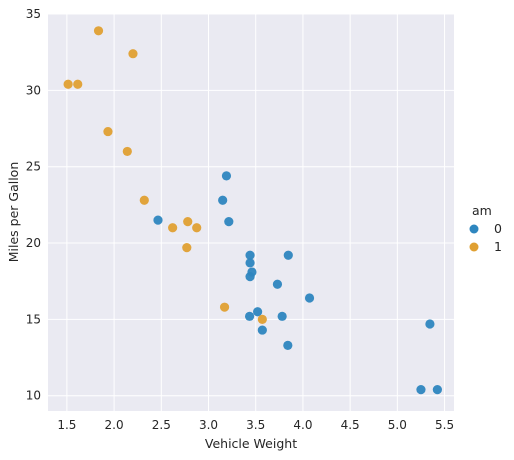  What do you see at coordinates (33, 90) in the screenshot?
I see `y-tick-label: 30` at bounding box center [33, 90].